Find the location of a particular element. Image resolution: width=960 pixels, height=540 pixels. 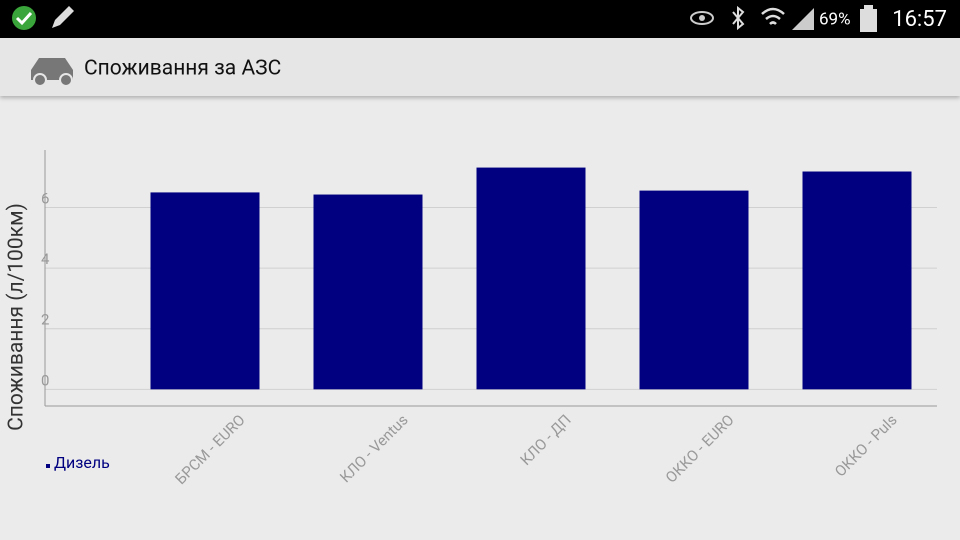

legend-swatch is located at coordinates (48, 466).